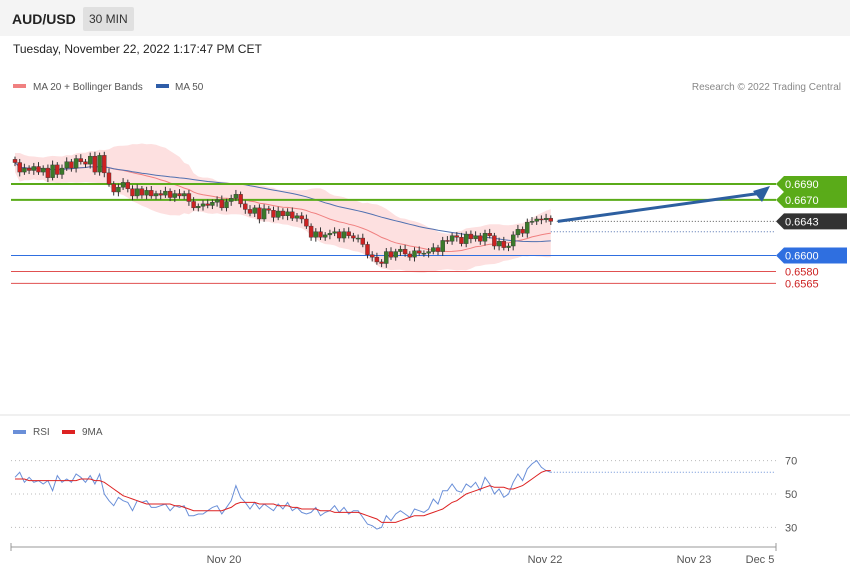 The height and width of the screenshot is (576, 850). I want to click on timeframe-badge: 30 MIN, so click(108, 19).